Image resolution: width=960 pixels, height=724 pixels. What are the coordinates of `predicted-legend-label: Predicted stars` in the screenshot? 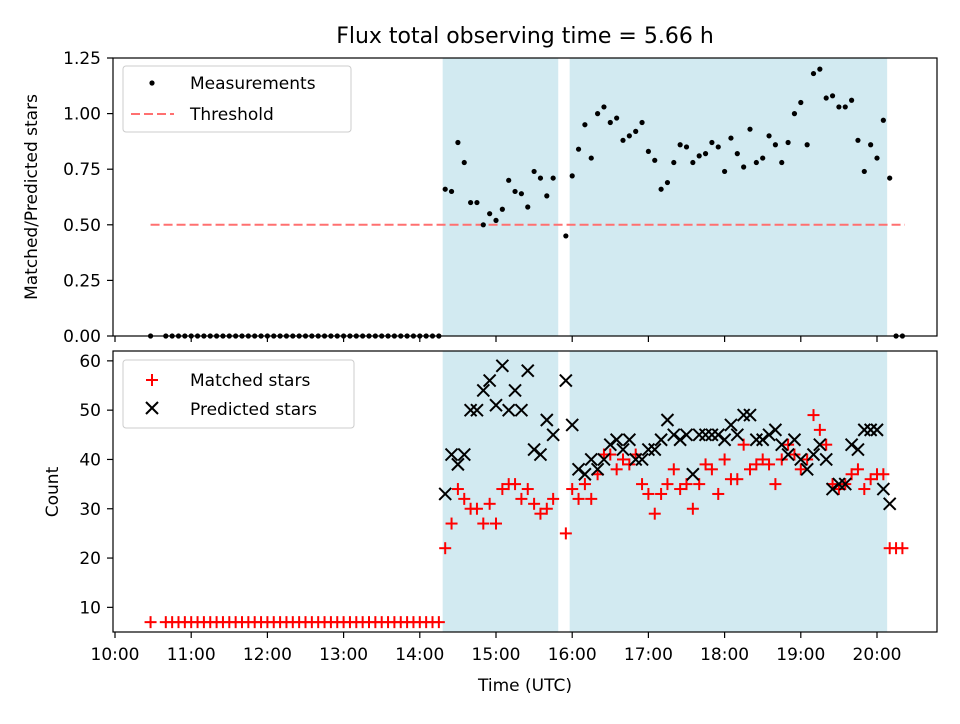 It's located at (253, 410).